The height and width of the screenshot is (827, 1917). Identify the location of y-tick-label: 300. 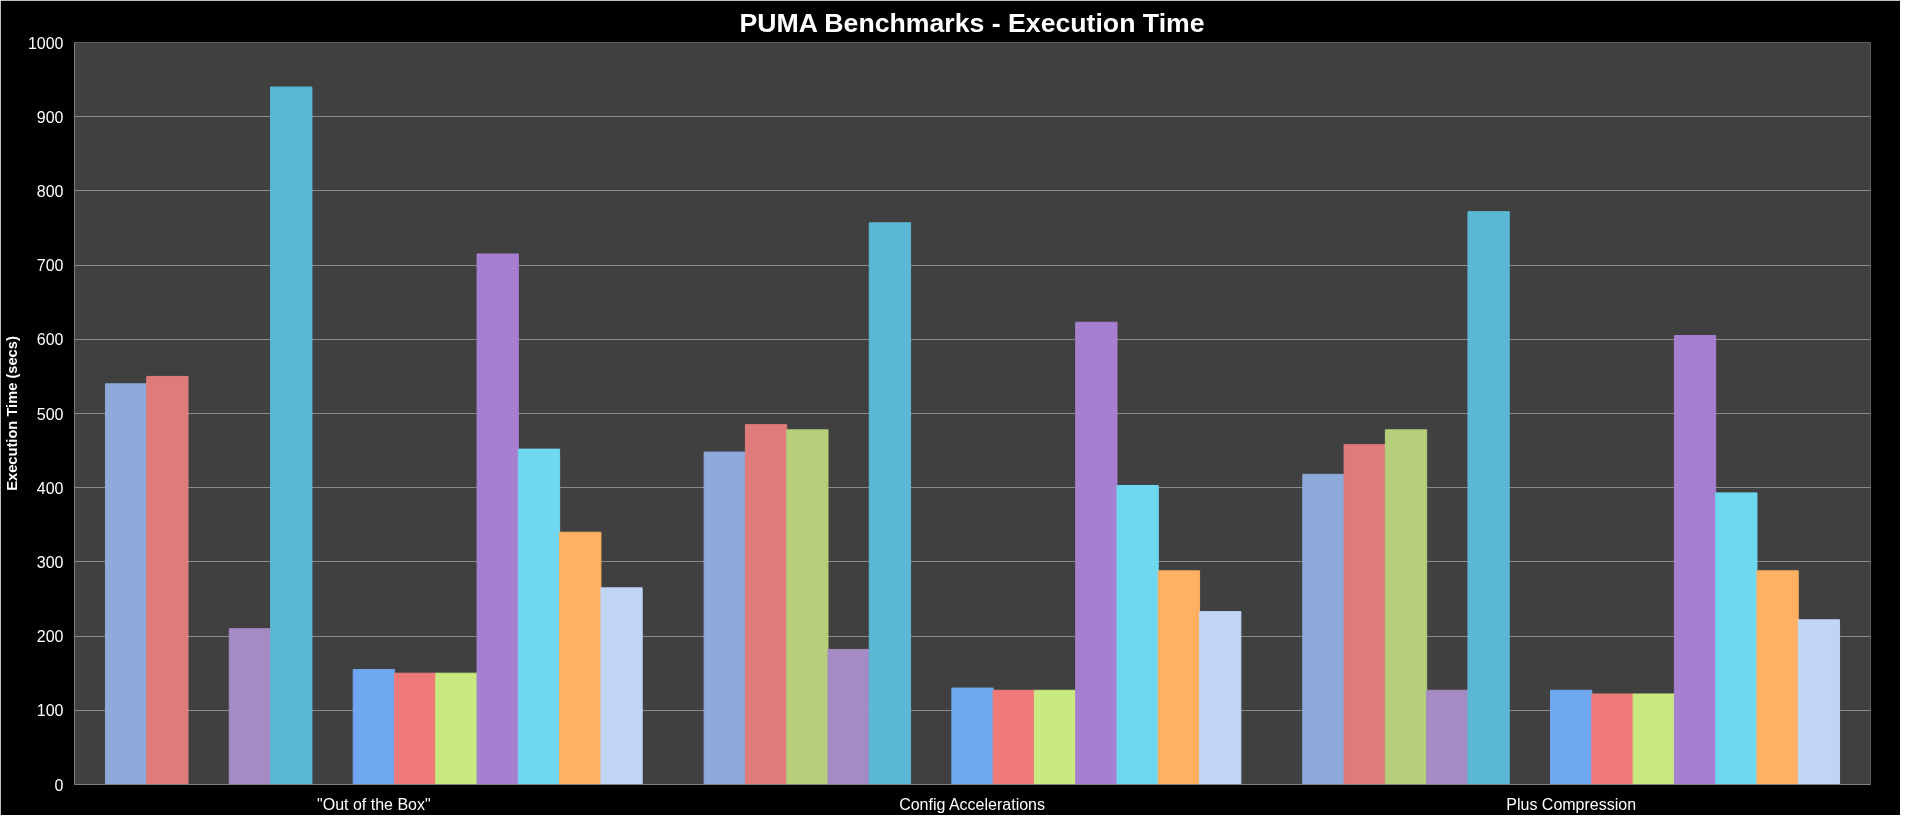
(50, 562).